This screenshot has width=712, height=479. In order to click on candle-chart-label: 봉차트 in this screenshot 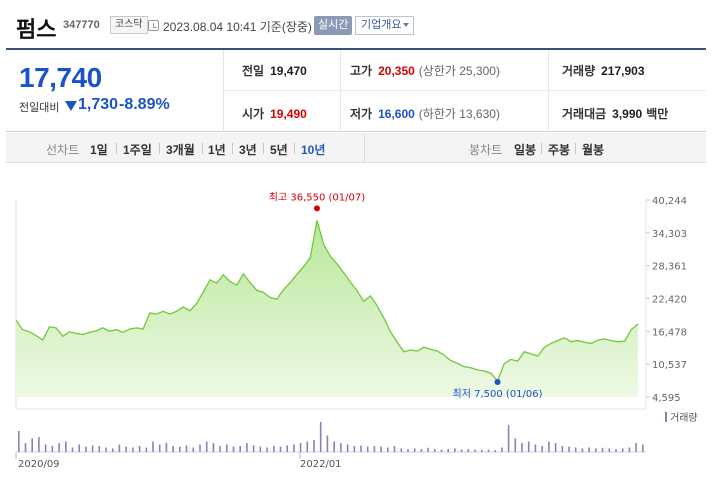, I will do `click(486, 150)`.